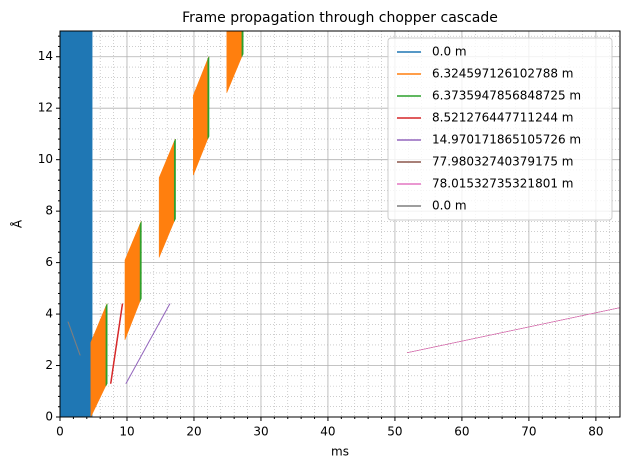 This screenshot has width=630, height=474. I want to click on x-tick-label: 50, so click(394, 432).